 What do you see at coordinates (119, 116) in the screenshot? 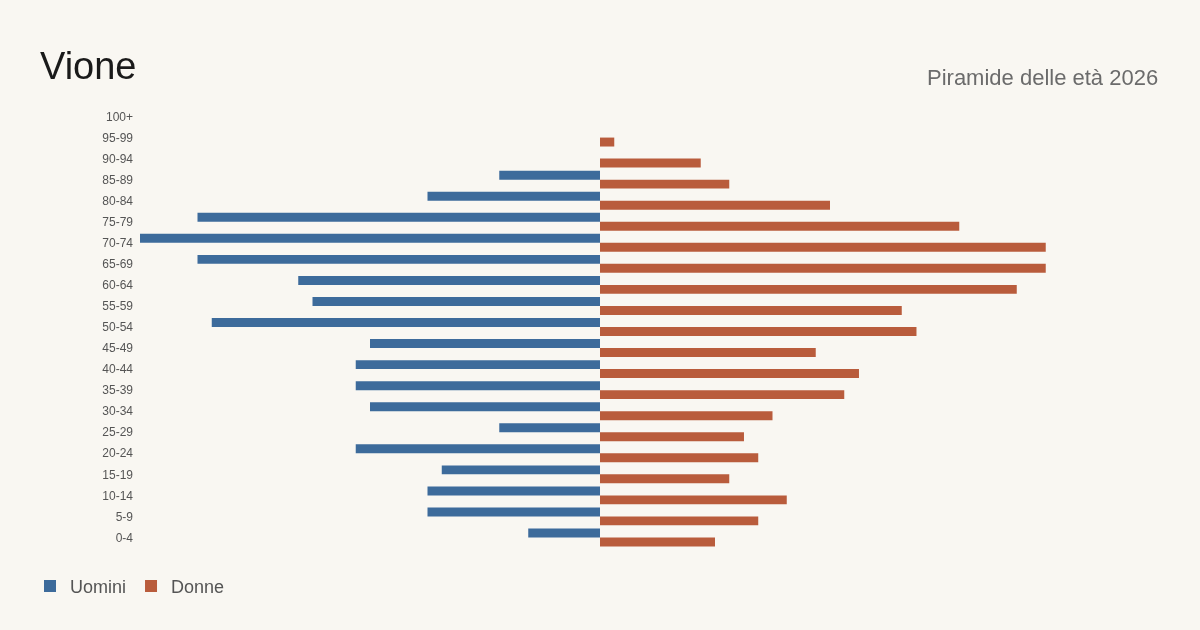
I see `y-tick-label: 100+` at bounding box center [119, 116].